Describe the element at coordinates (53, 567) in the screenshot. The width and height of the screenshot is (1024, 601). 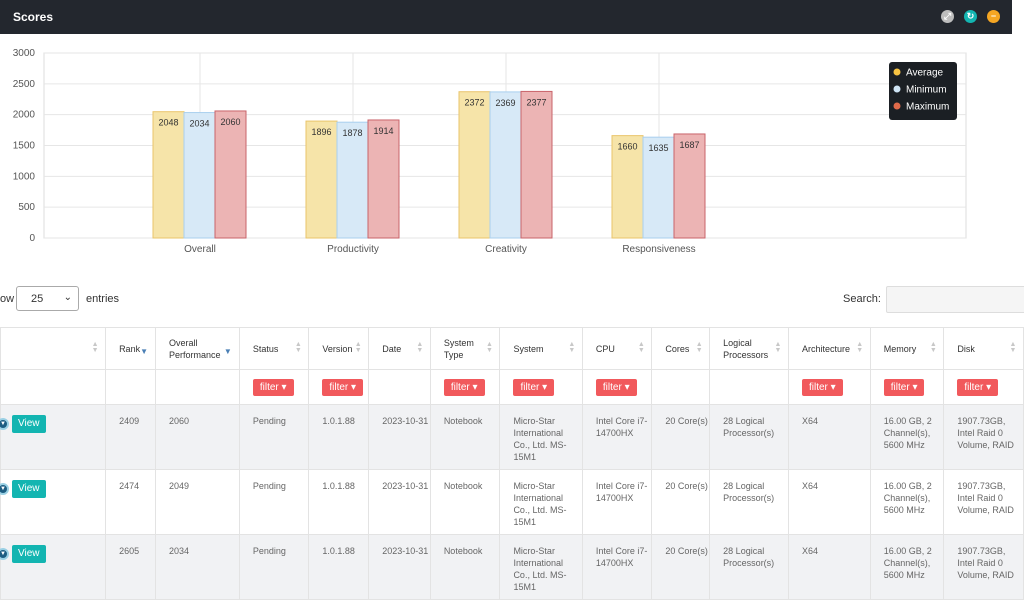
I see `row-actions: ▼ View` at that location.